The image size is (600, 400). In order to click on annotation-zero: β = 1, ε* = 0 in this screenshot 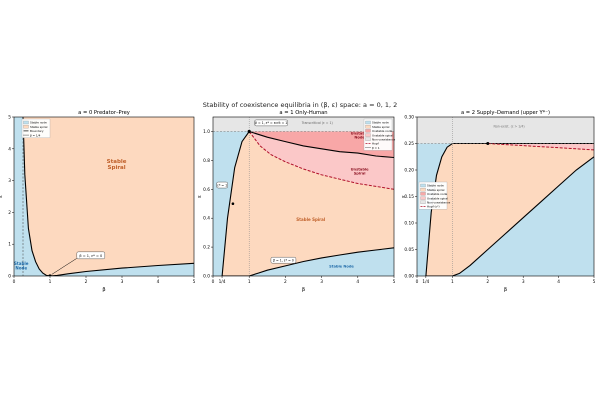, I will do `click(283, 261)`.